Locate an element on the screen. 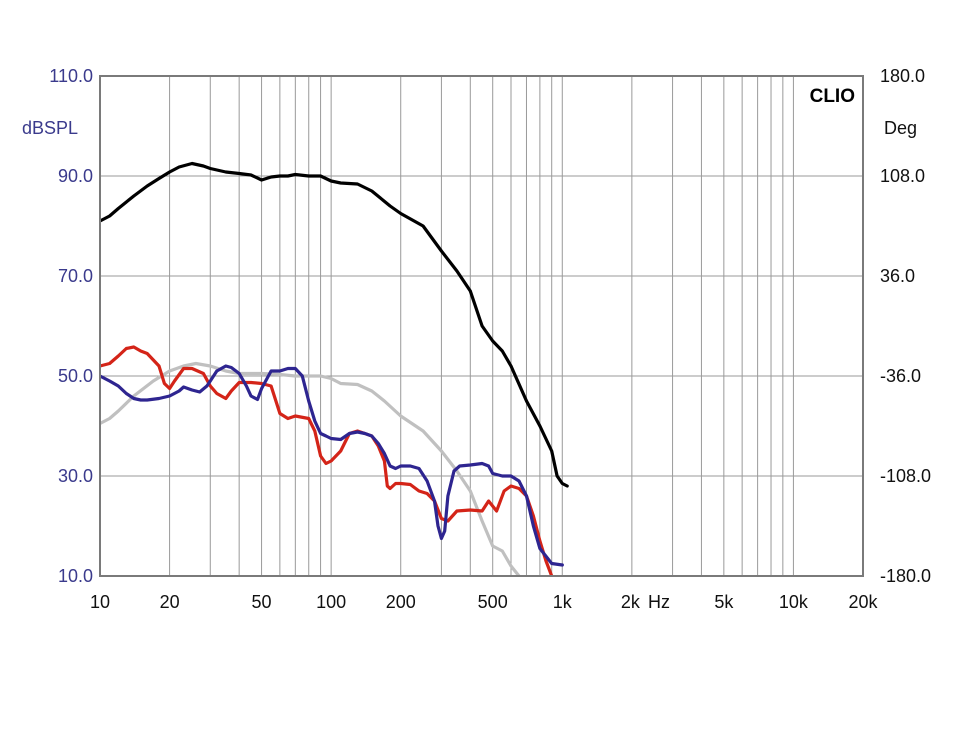 The height and width of the screenshot is (731, 975). left-tick-label: 10.0 is located at coordinates (75, 576).